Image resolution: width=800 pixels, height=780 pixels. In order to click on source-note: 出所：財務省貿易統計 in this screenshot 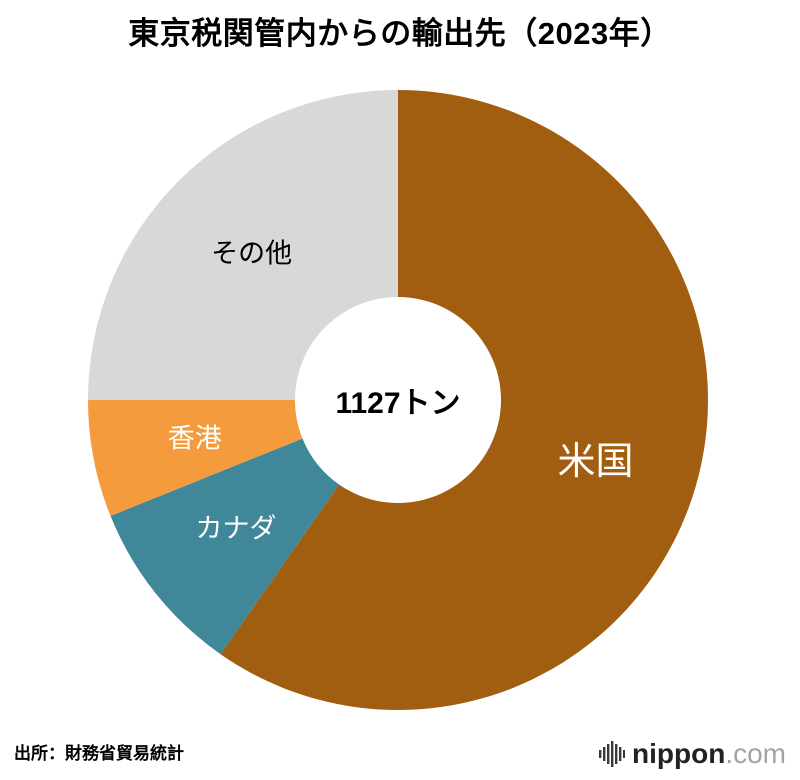, I will do `click(99, 753)`.